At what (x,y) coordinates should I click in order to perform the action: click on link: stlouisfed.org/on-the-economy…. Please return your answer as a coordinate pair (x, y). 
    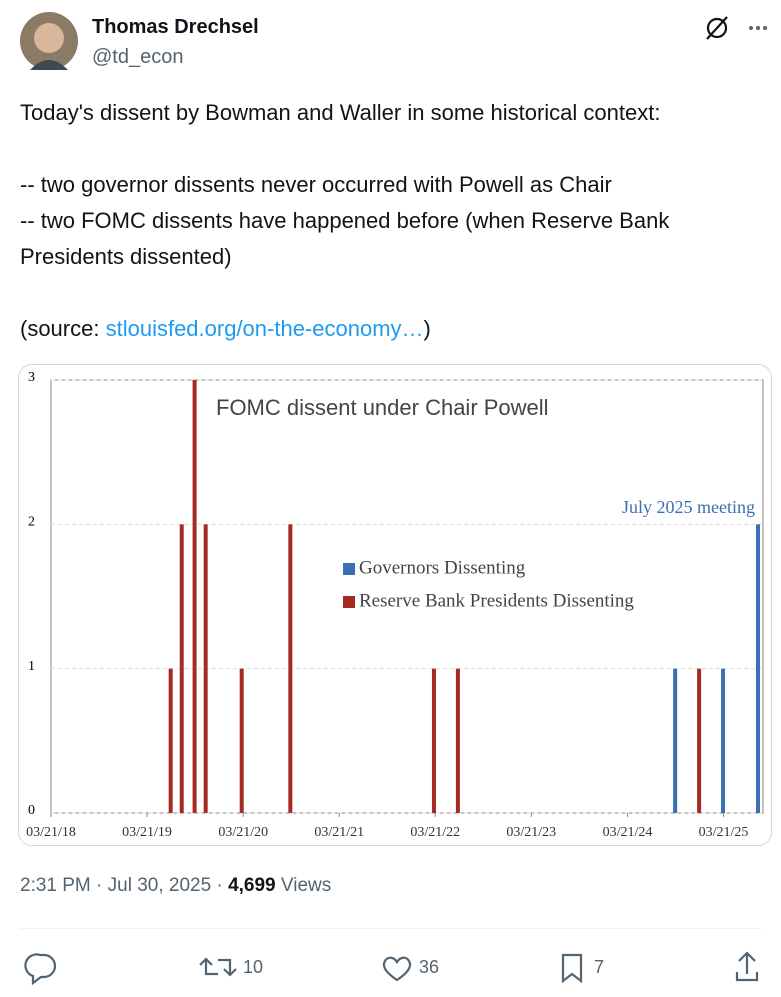
    Looking at the image, I should click on (264, 328).